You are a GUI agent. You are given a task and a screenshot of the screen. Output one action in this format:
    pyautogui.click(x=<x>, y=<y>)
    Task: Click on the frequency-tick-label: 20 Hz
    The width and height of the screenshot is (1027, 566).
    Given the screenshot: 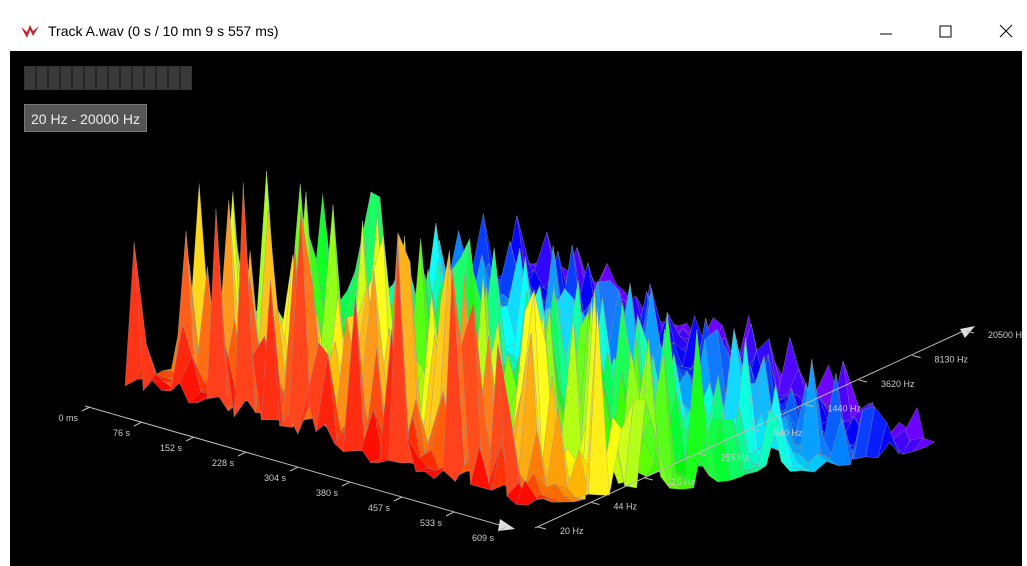 What is the action you would take?
    pyautogui.click(x=572, y=531)
    